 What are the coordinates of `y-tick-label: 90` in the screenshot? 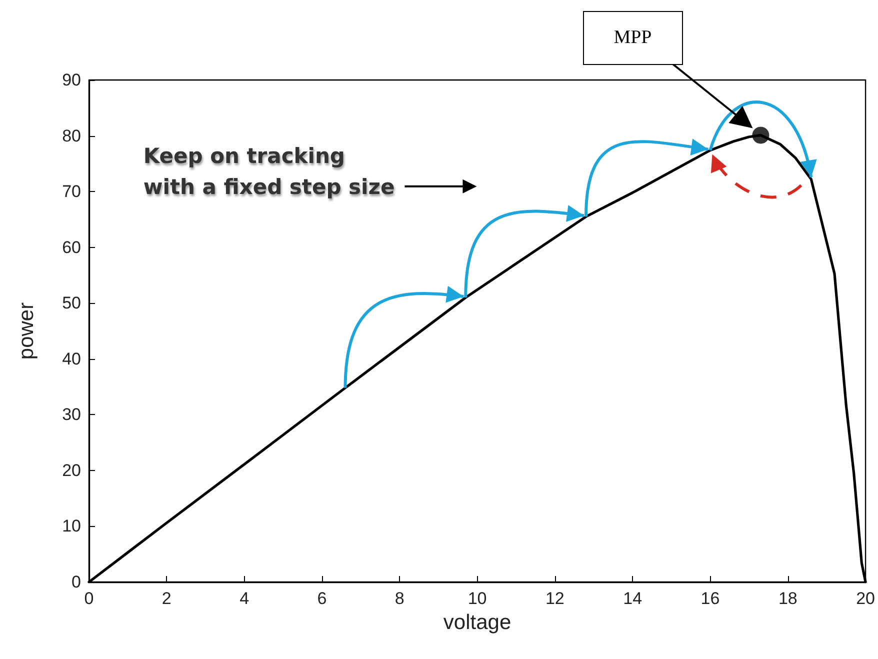 It's located at (71, 80).